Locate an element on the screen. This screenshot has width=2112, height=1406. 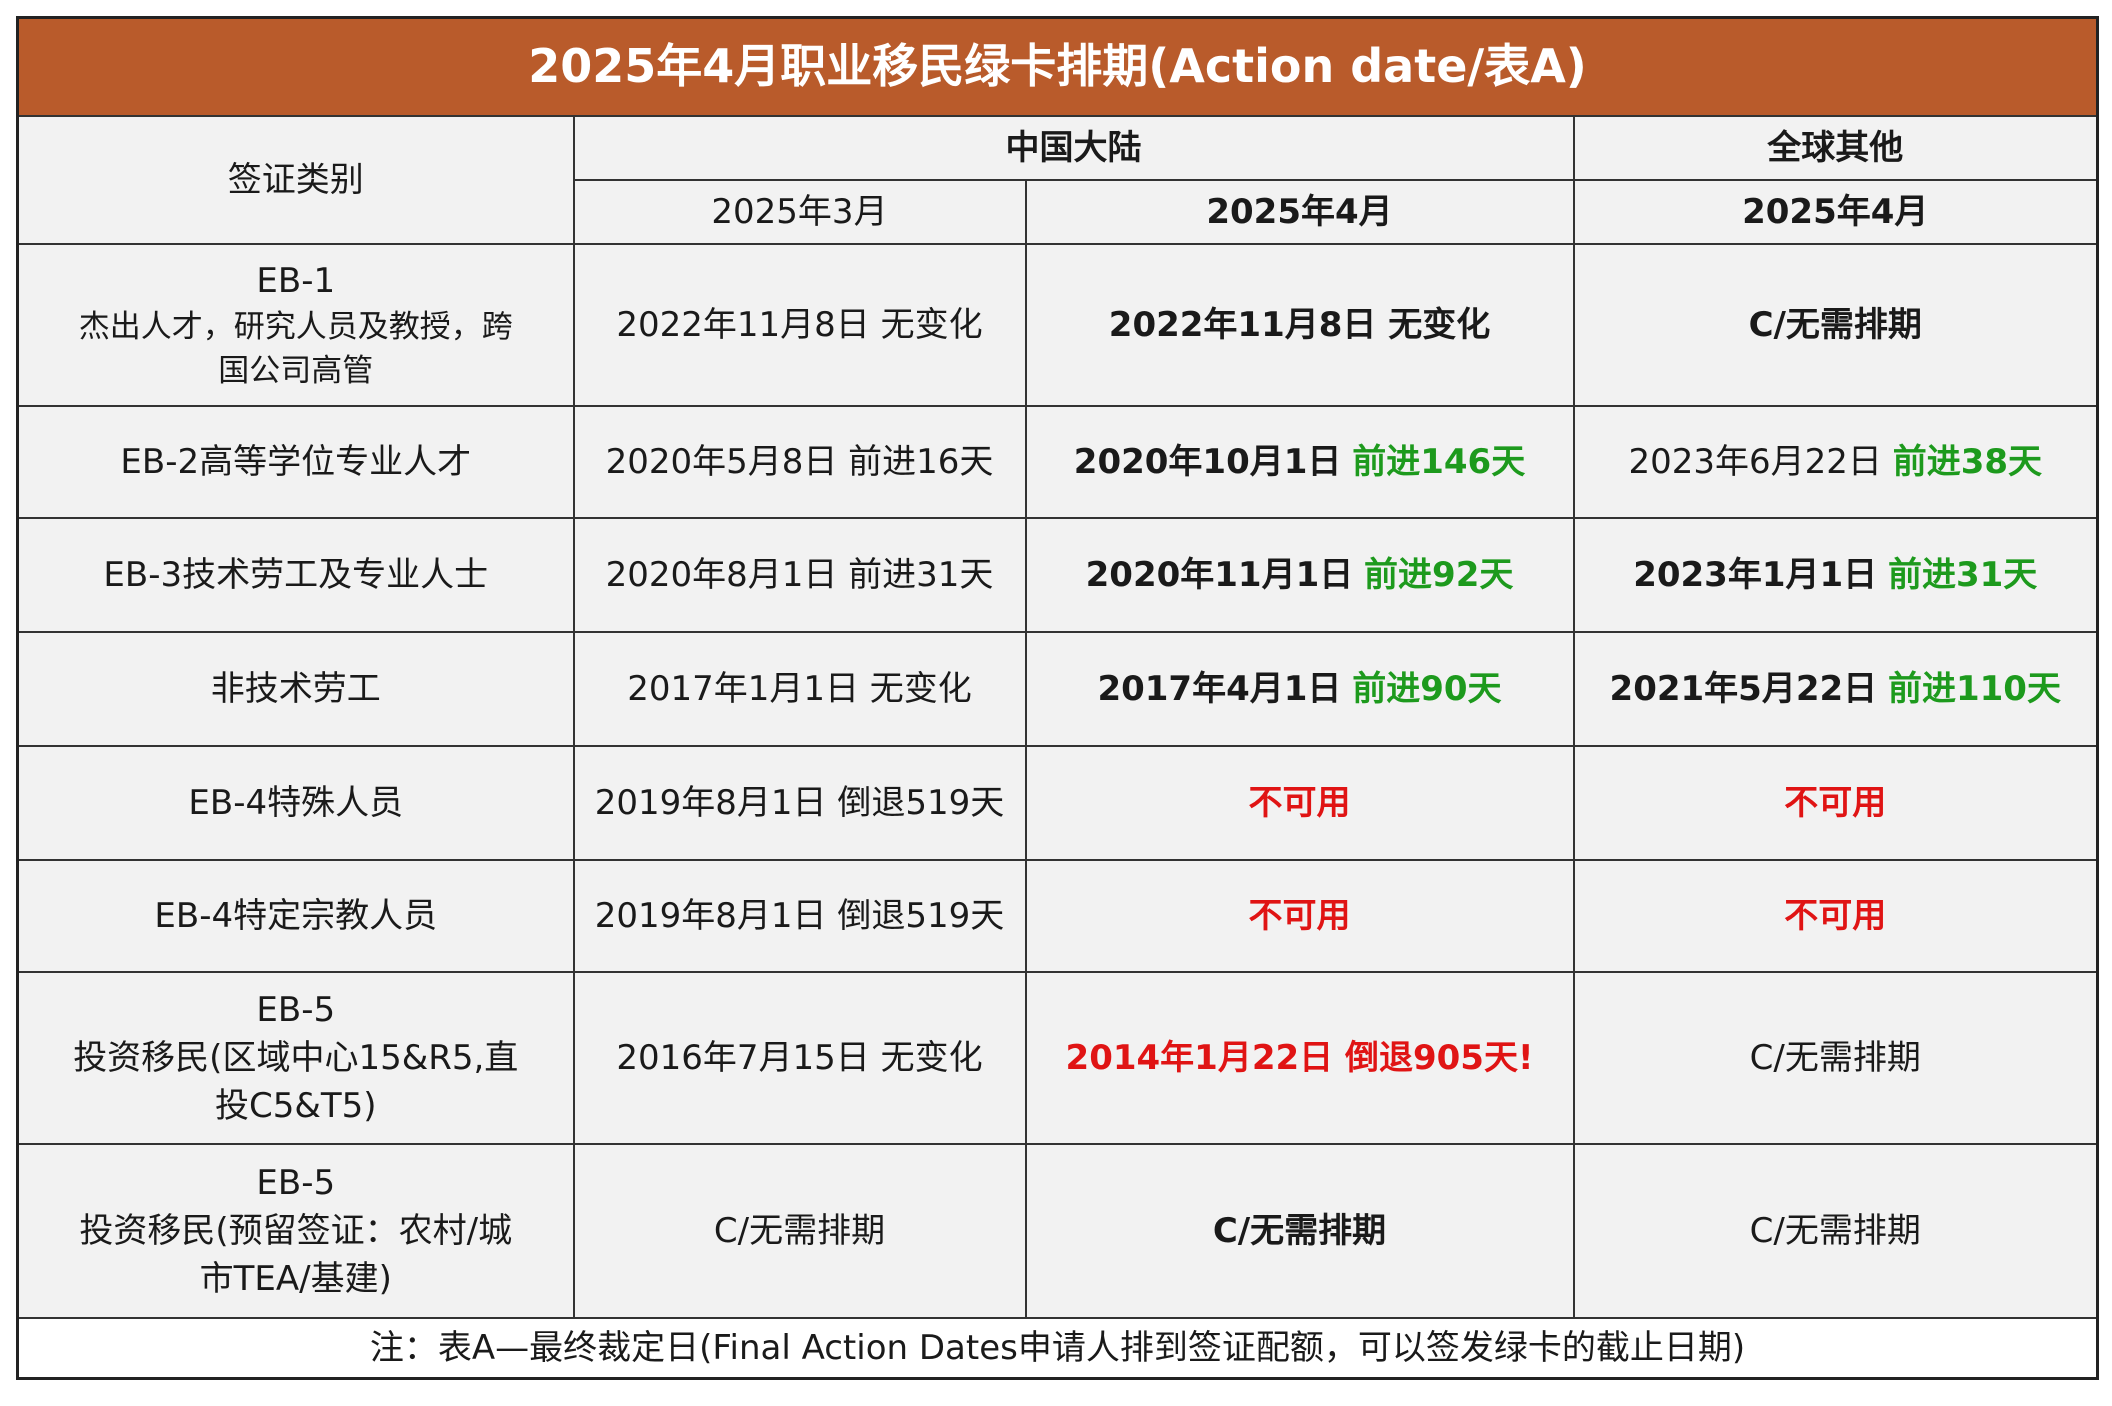
category-cell: EB-4特定宗教人员 is located at coordinates (295, 916).